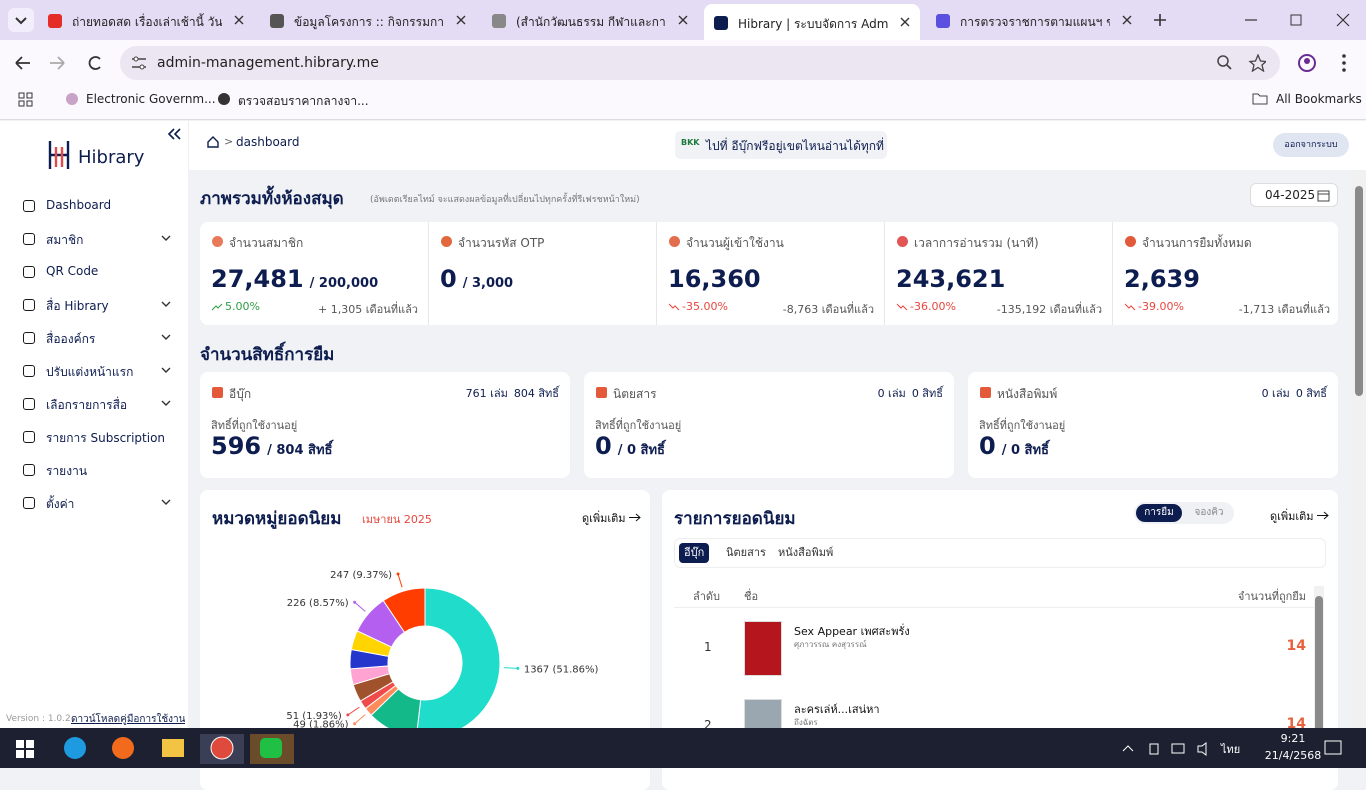 The width and height of the screenshot is (1366, 790). What do you see at coordinates (1323, 515) in the screenshot?
I see `arrow-icon` at bounding box center [1323, 515].